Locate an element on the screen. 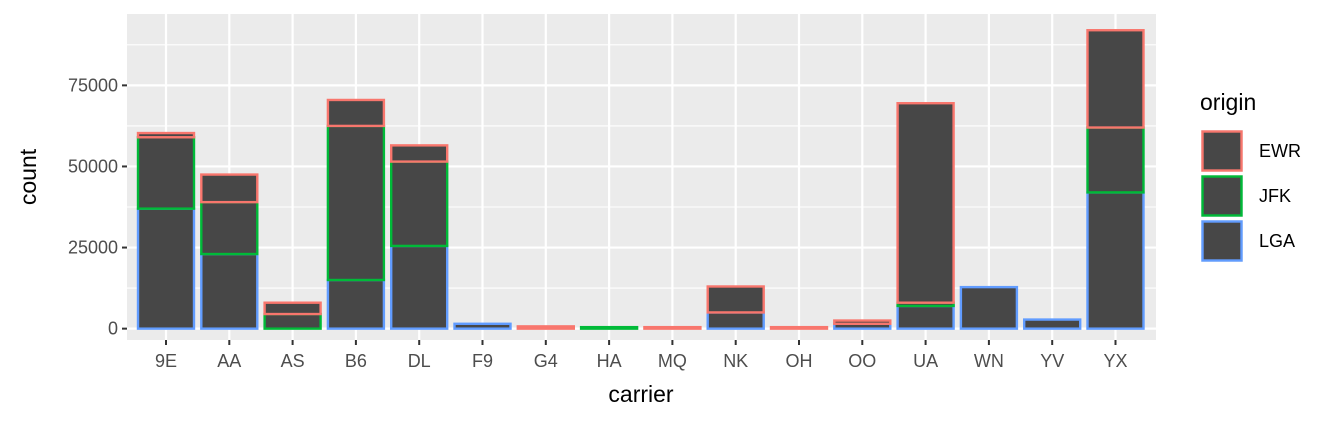  x-tick-label: YV is located at coordinates (1052, 361).